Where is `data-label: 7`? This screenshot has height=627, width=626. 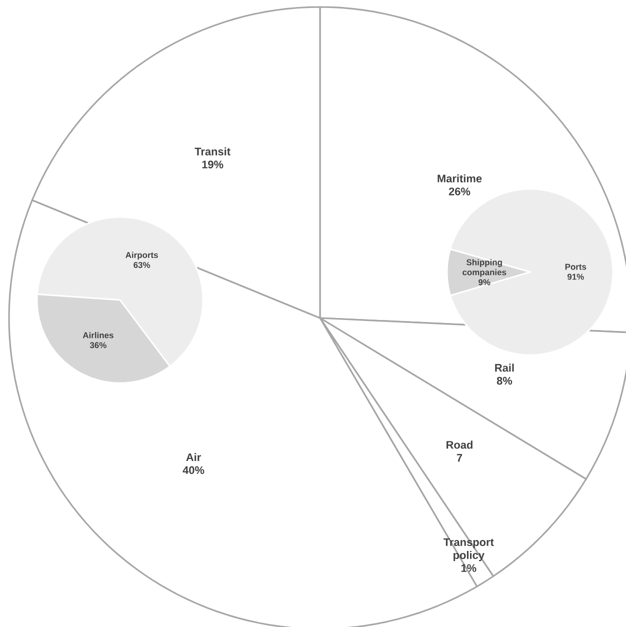
data-label: 7 is located at coordinates (459, 458).